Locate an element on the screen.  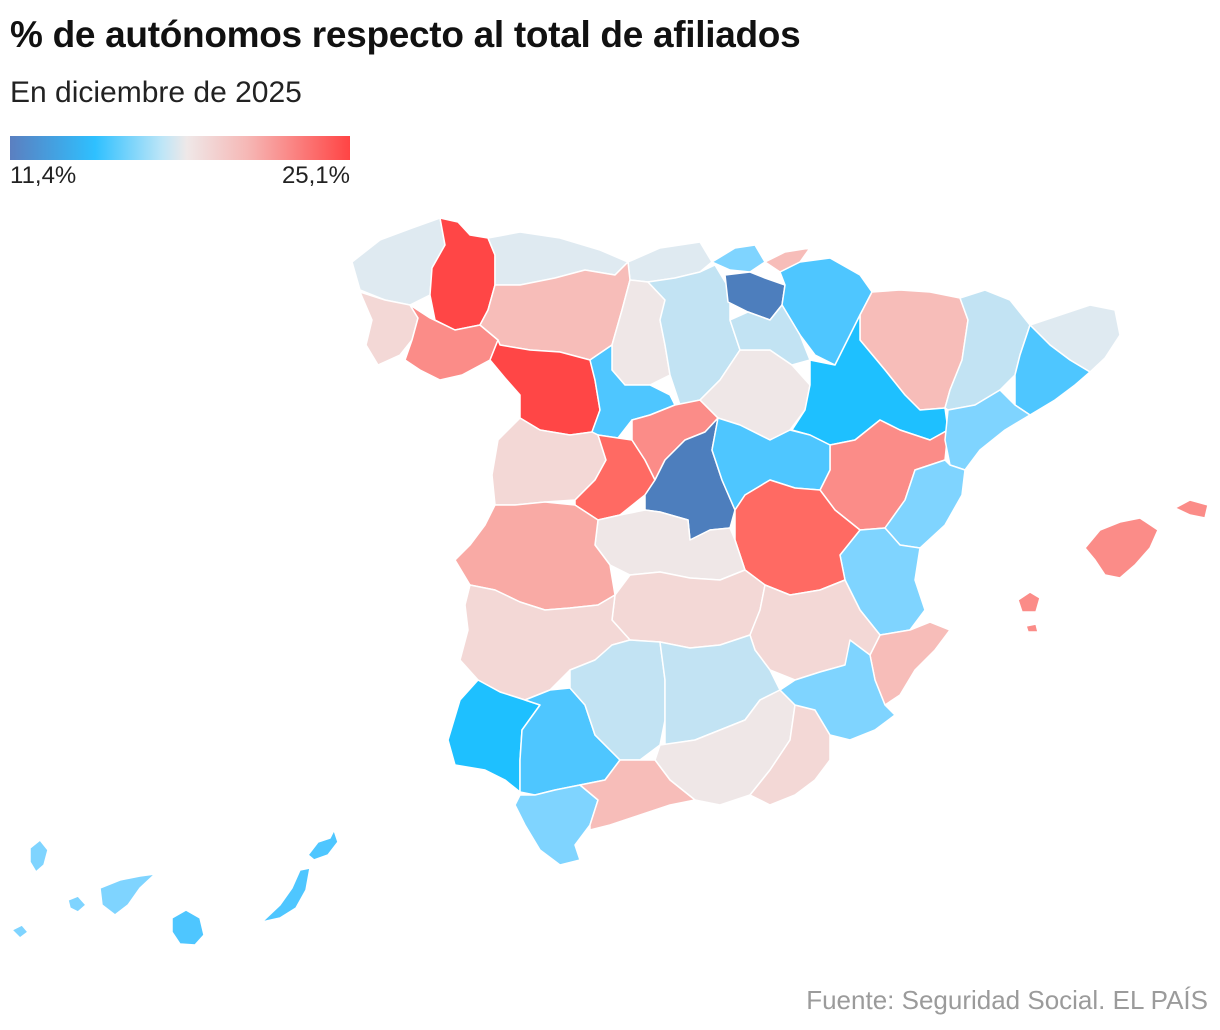
province-barcelona is located at coordinates (1052, 370).